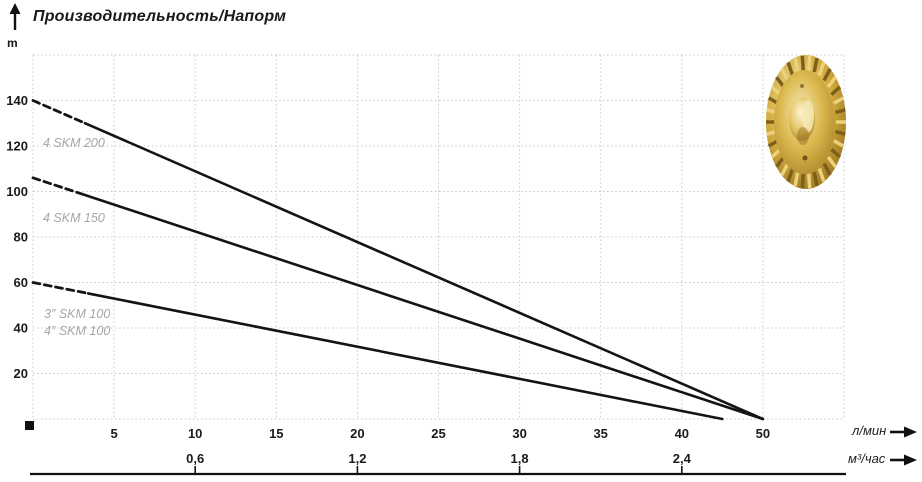  Describe the element at coordinates (15, 16) in the screenshot. I see `y-axis-arrow-icon` at that location.